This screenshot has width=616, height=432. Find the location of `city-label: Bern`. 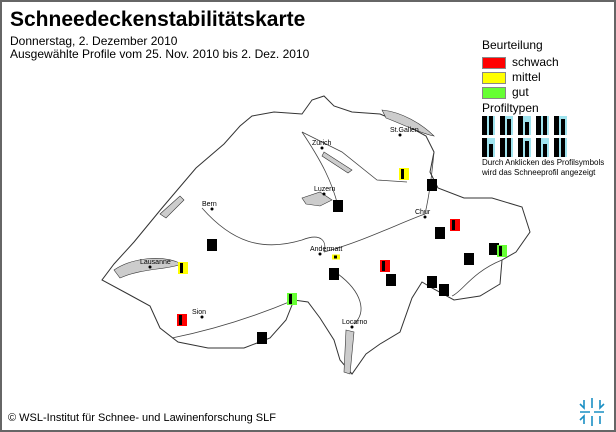

city-label: Bern is located at coordinates (209, 204).